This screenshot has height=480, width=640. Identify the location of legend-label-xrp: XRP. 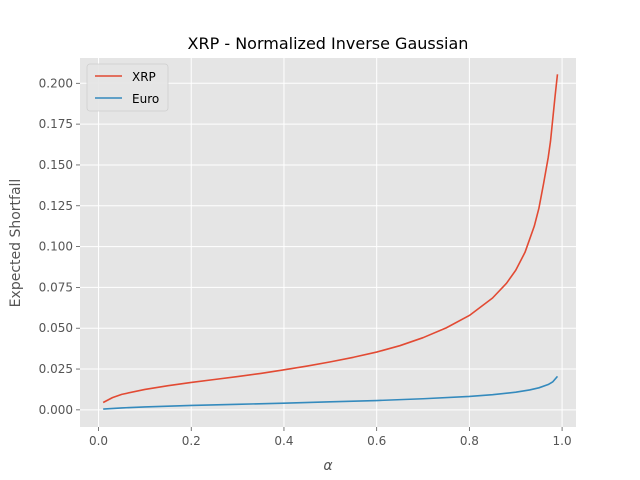
(144, 77).